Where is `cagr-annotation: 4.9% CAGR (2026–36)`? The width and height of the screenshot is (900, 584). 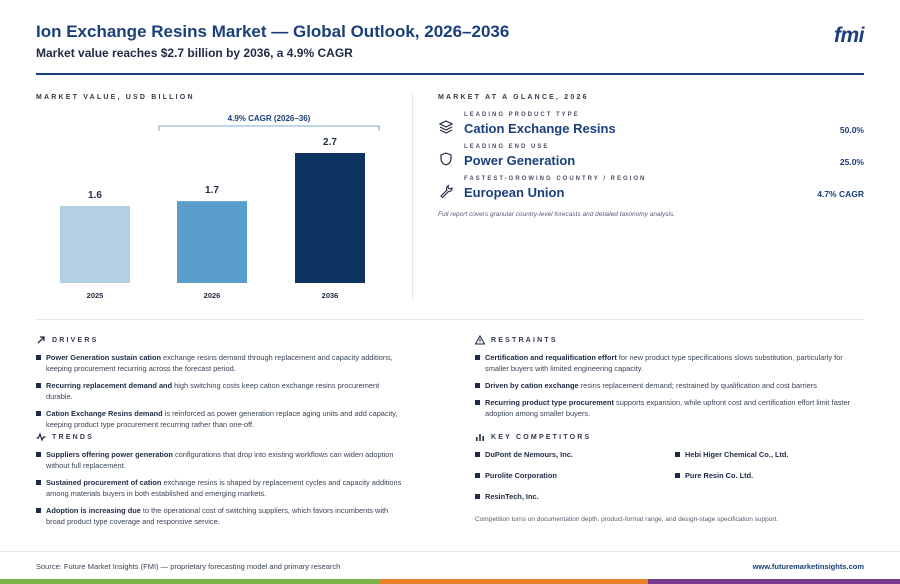
cagr-annotation: 4.9% CAGR (2026–36) is located at coordinates (269, 118).